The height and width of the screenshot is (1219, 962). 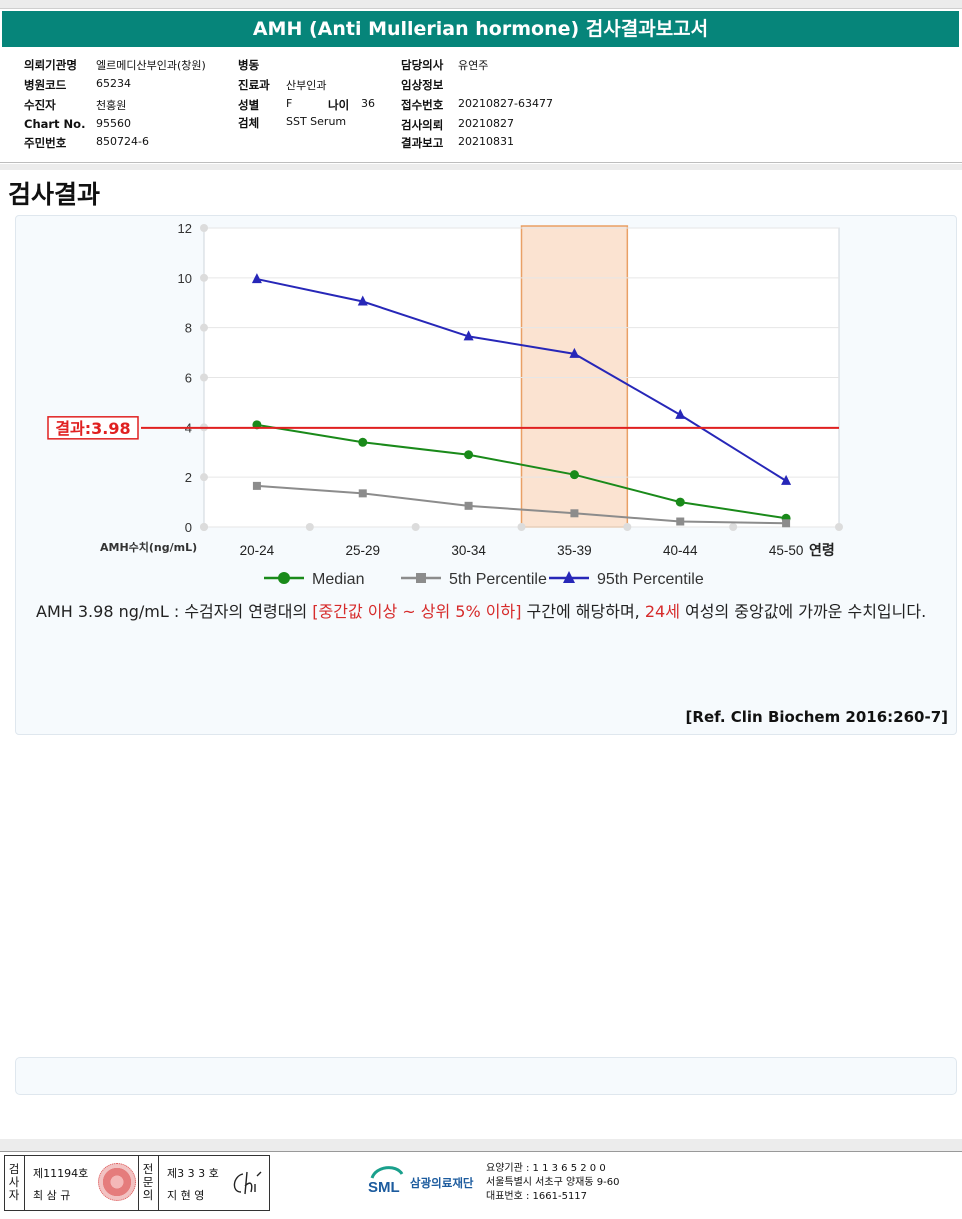 I want to click on sml-logo: SML, so click(x=386, y=1181).